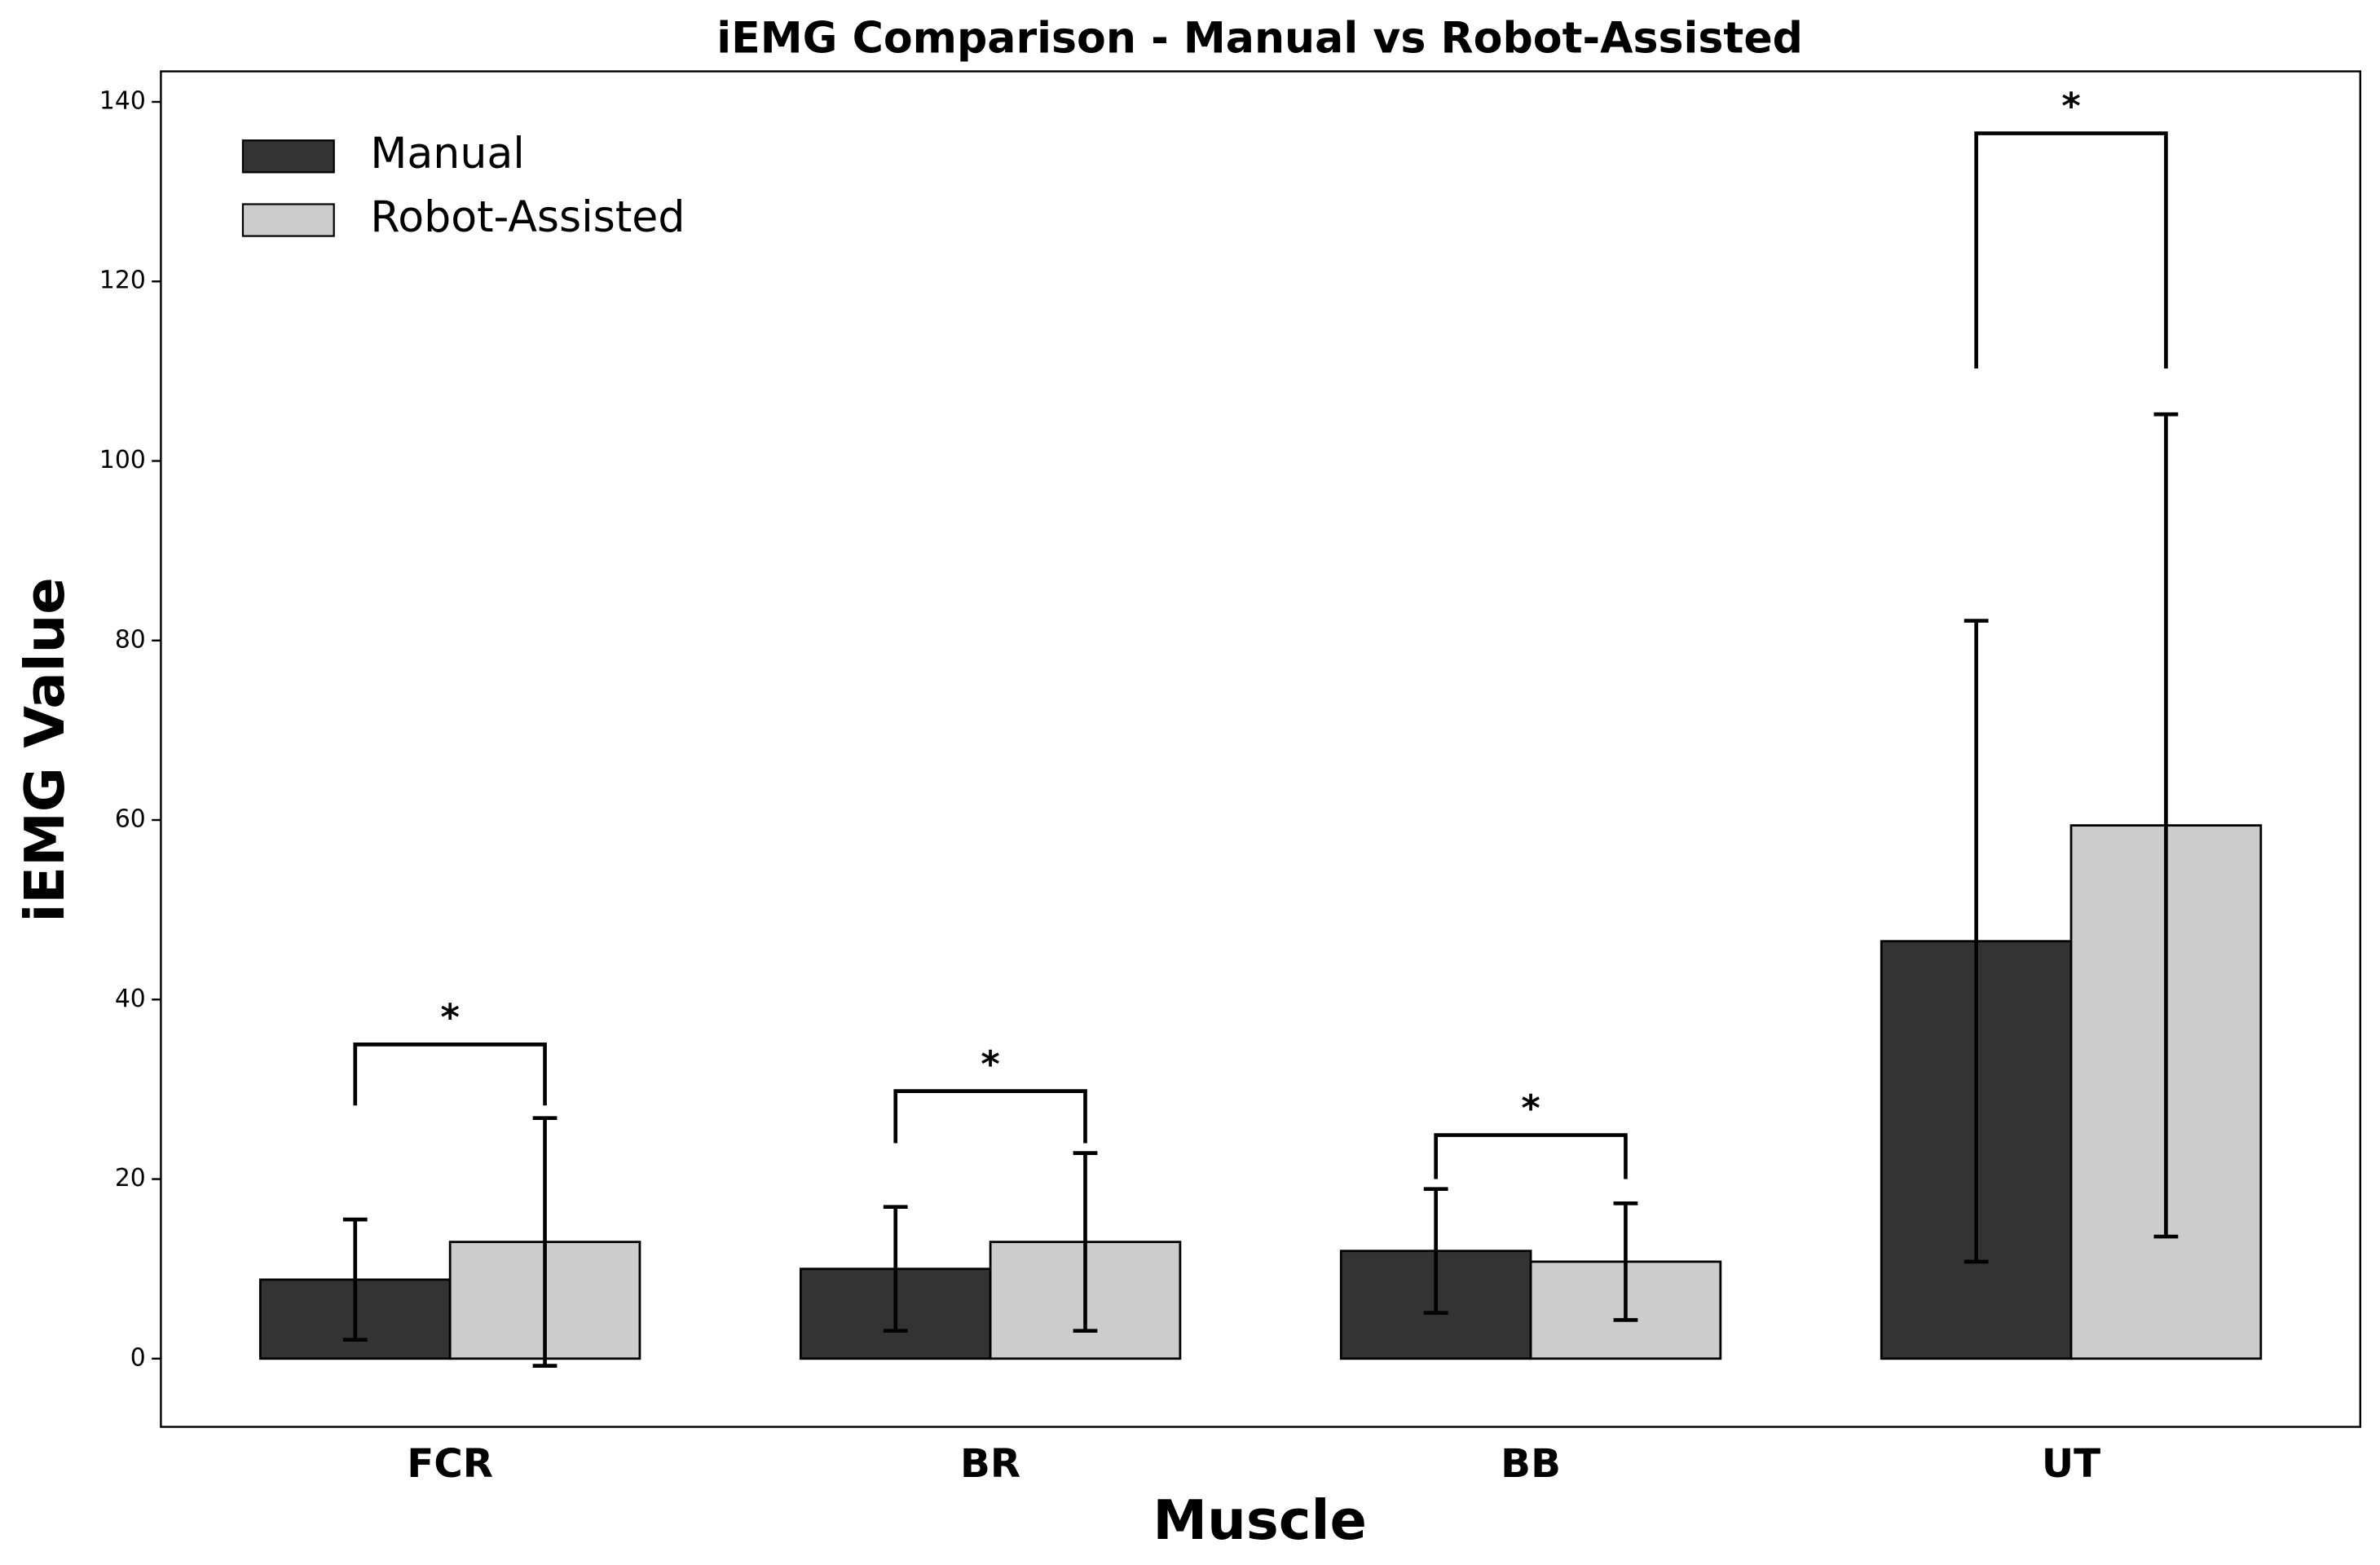 This screenshot has width=2380, height=1565. What do you see at coordinates (123, 460) in the screenshot?
I see `y-tick-label: 100` at bounding box center [123, 460].